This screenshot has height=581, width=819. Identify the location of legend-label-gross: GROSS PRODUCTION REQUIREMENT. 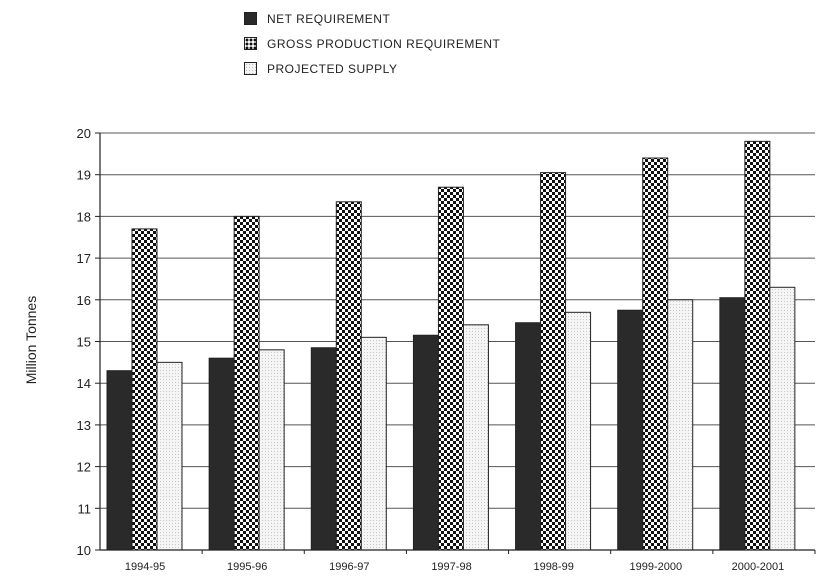
(384, 43).